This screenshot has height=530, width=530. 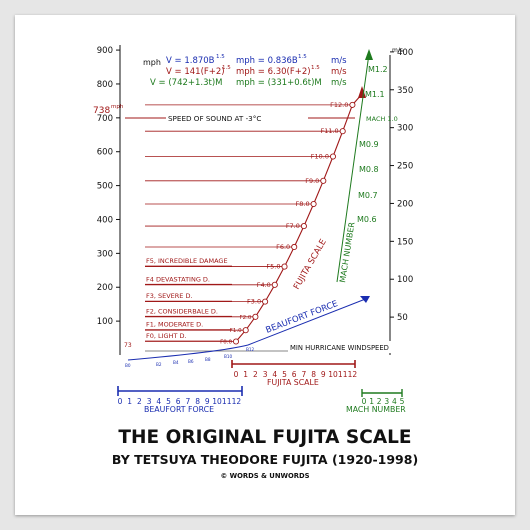 What do you see at coordinates (105, 322) in the screenshot?
I see `left-axis-tick-label: 100` at bounding box center [105, 322].